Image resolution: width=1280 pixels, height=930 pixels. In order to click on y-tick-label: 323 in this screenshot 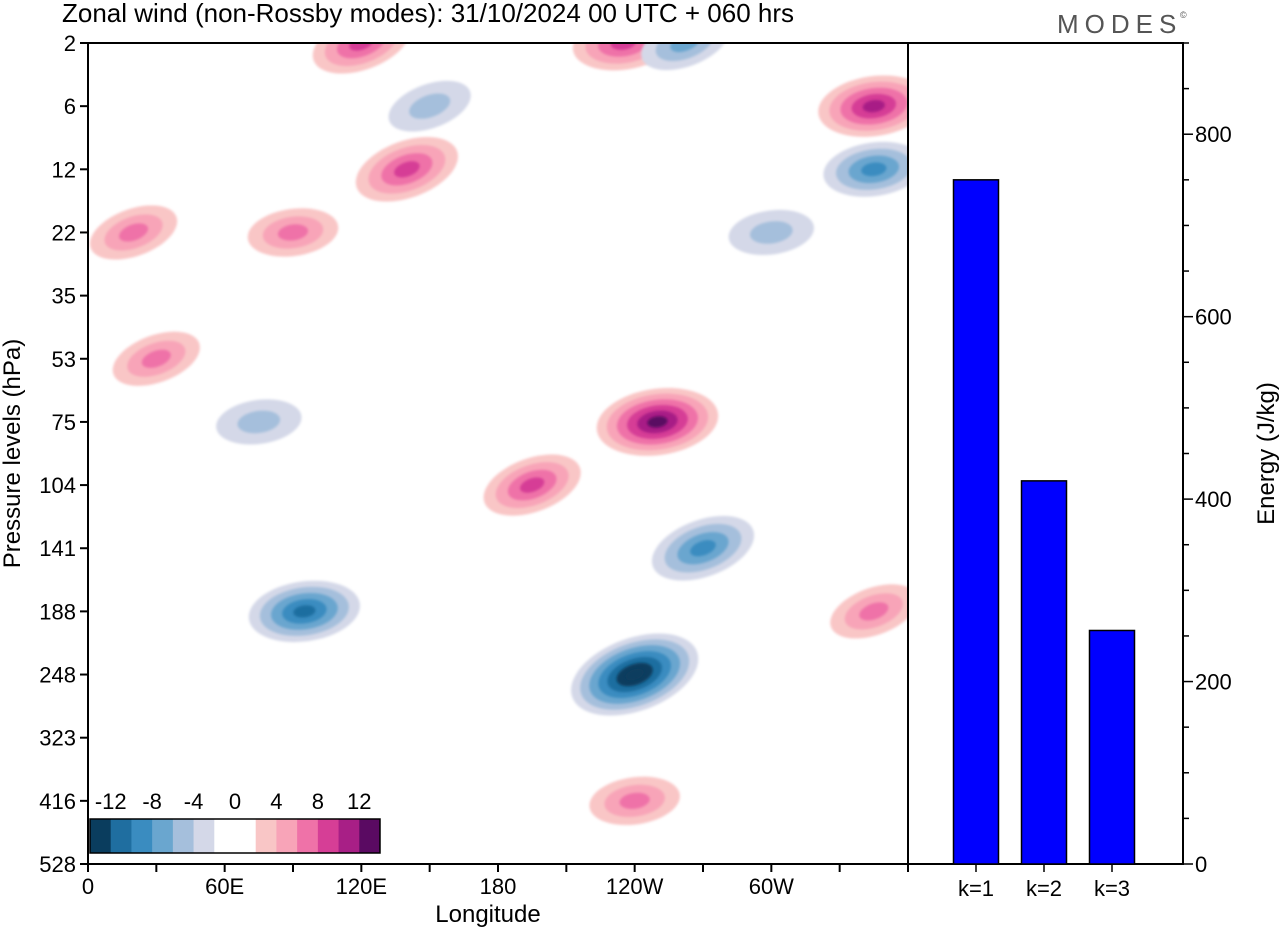, I will do `click(57, 738)`.